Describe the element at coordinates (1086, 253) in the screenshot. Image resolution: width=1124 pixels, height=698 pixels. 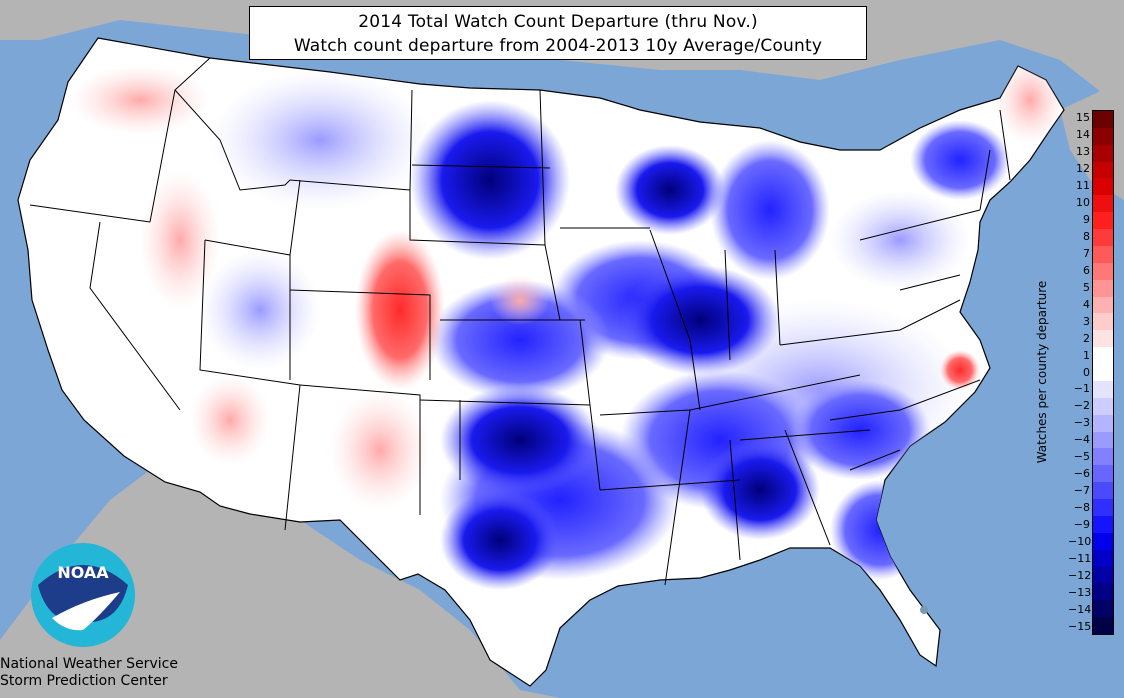
I see `colorbar-tick-label: 7` at that location.